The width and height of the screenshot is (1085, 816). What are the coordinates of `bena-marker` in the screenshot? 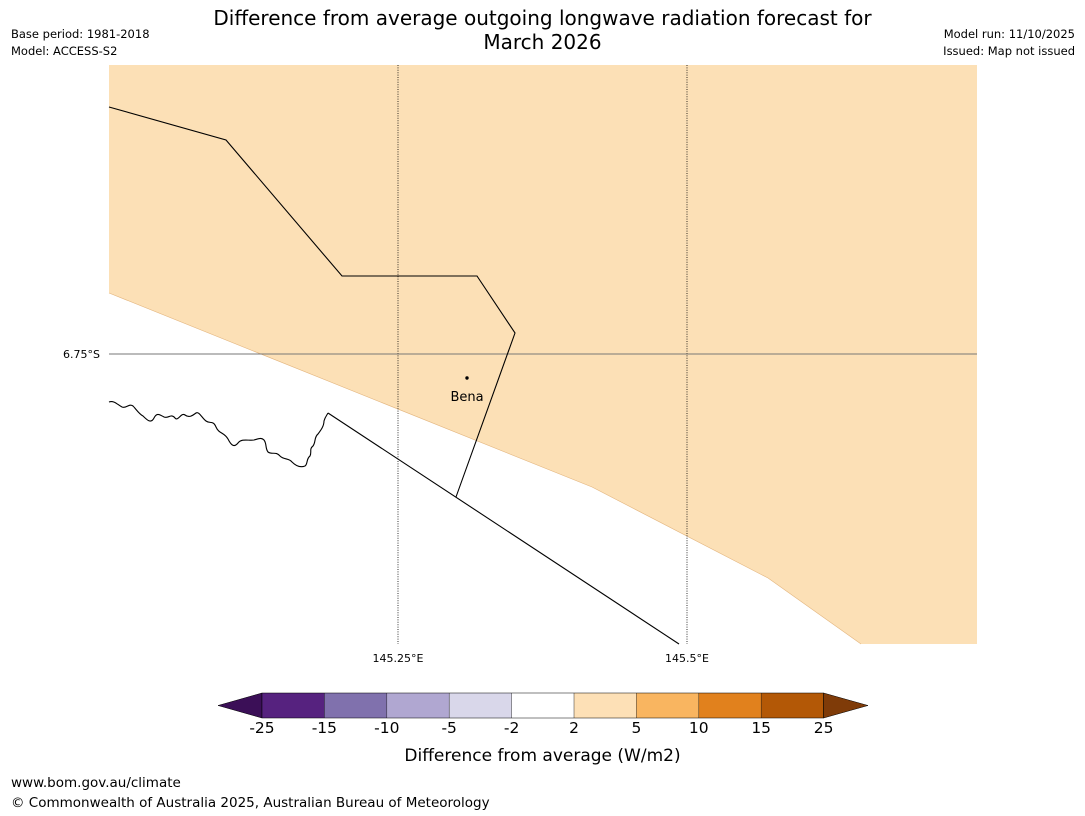 It's located at (467, 378).